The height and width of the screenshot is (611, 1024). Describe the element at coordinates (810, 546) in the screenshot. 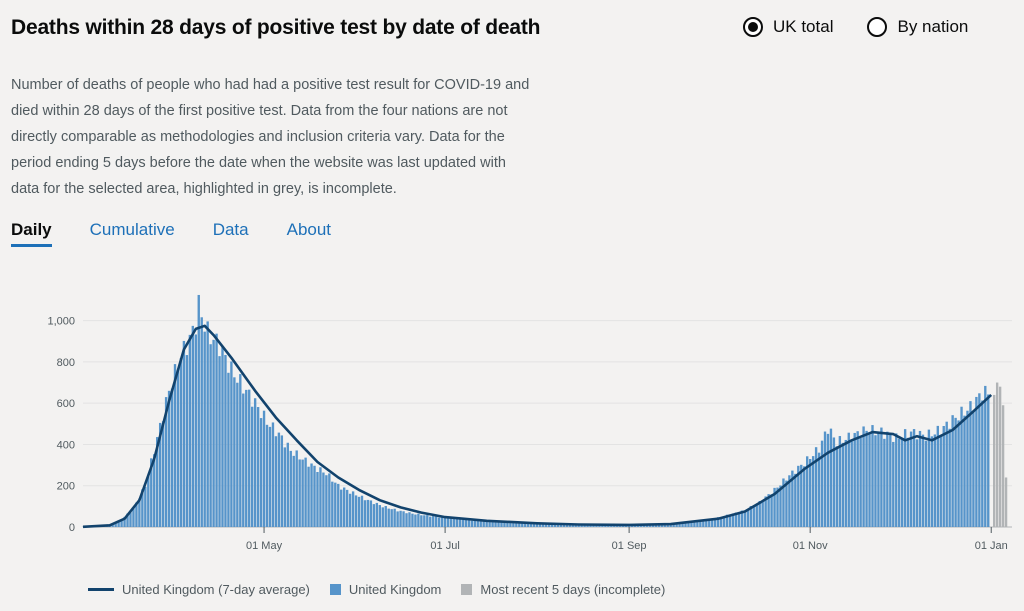

I see `x-tick-label: 01 Nov` at that location.